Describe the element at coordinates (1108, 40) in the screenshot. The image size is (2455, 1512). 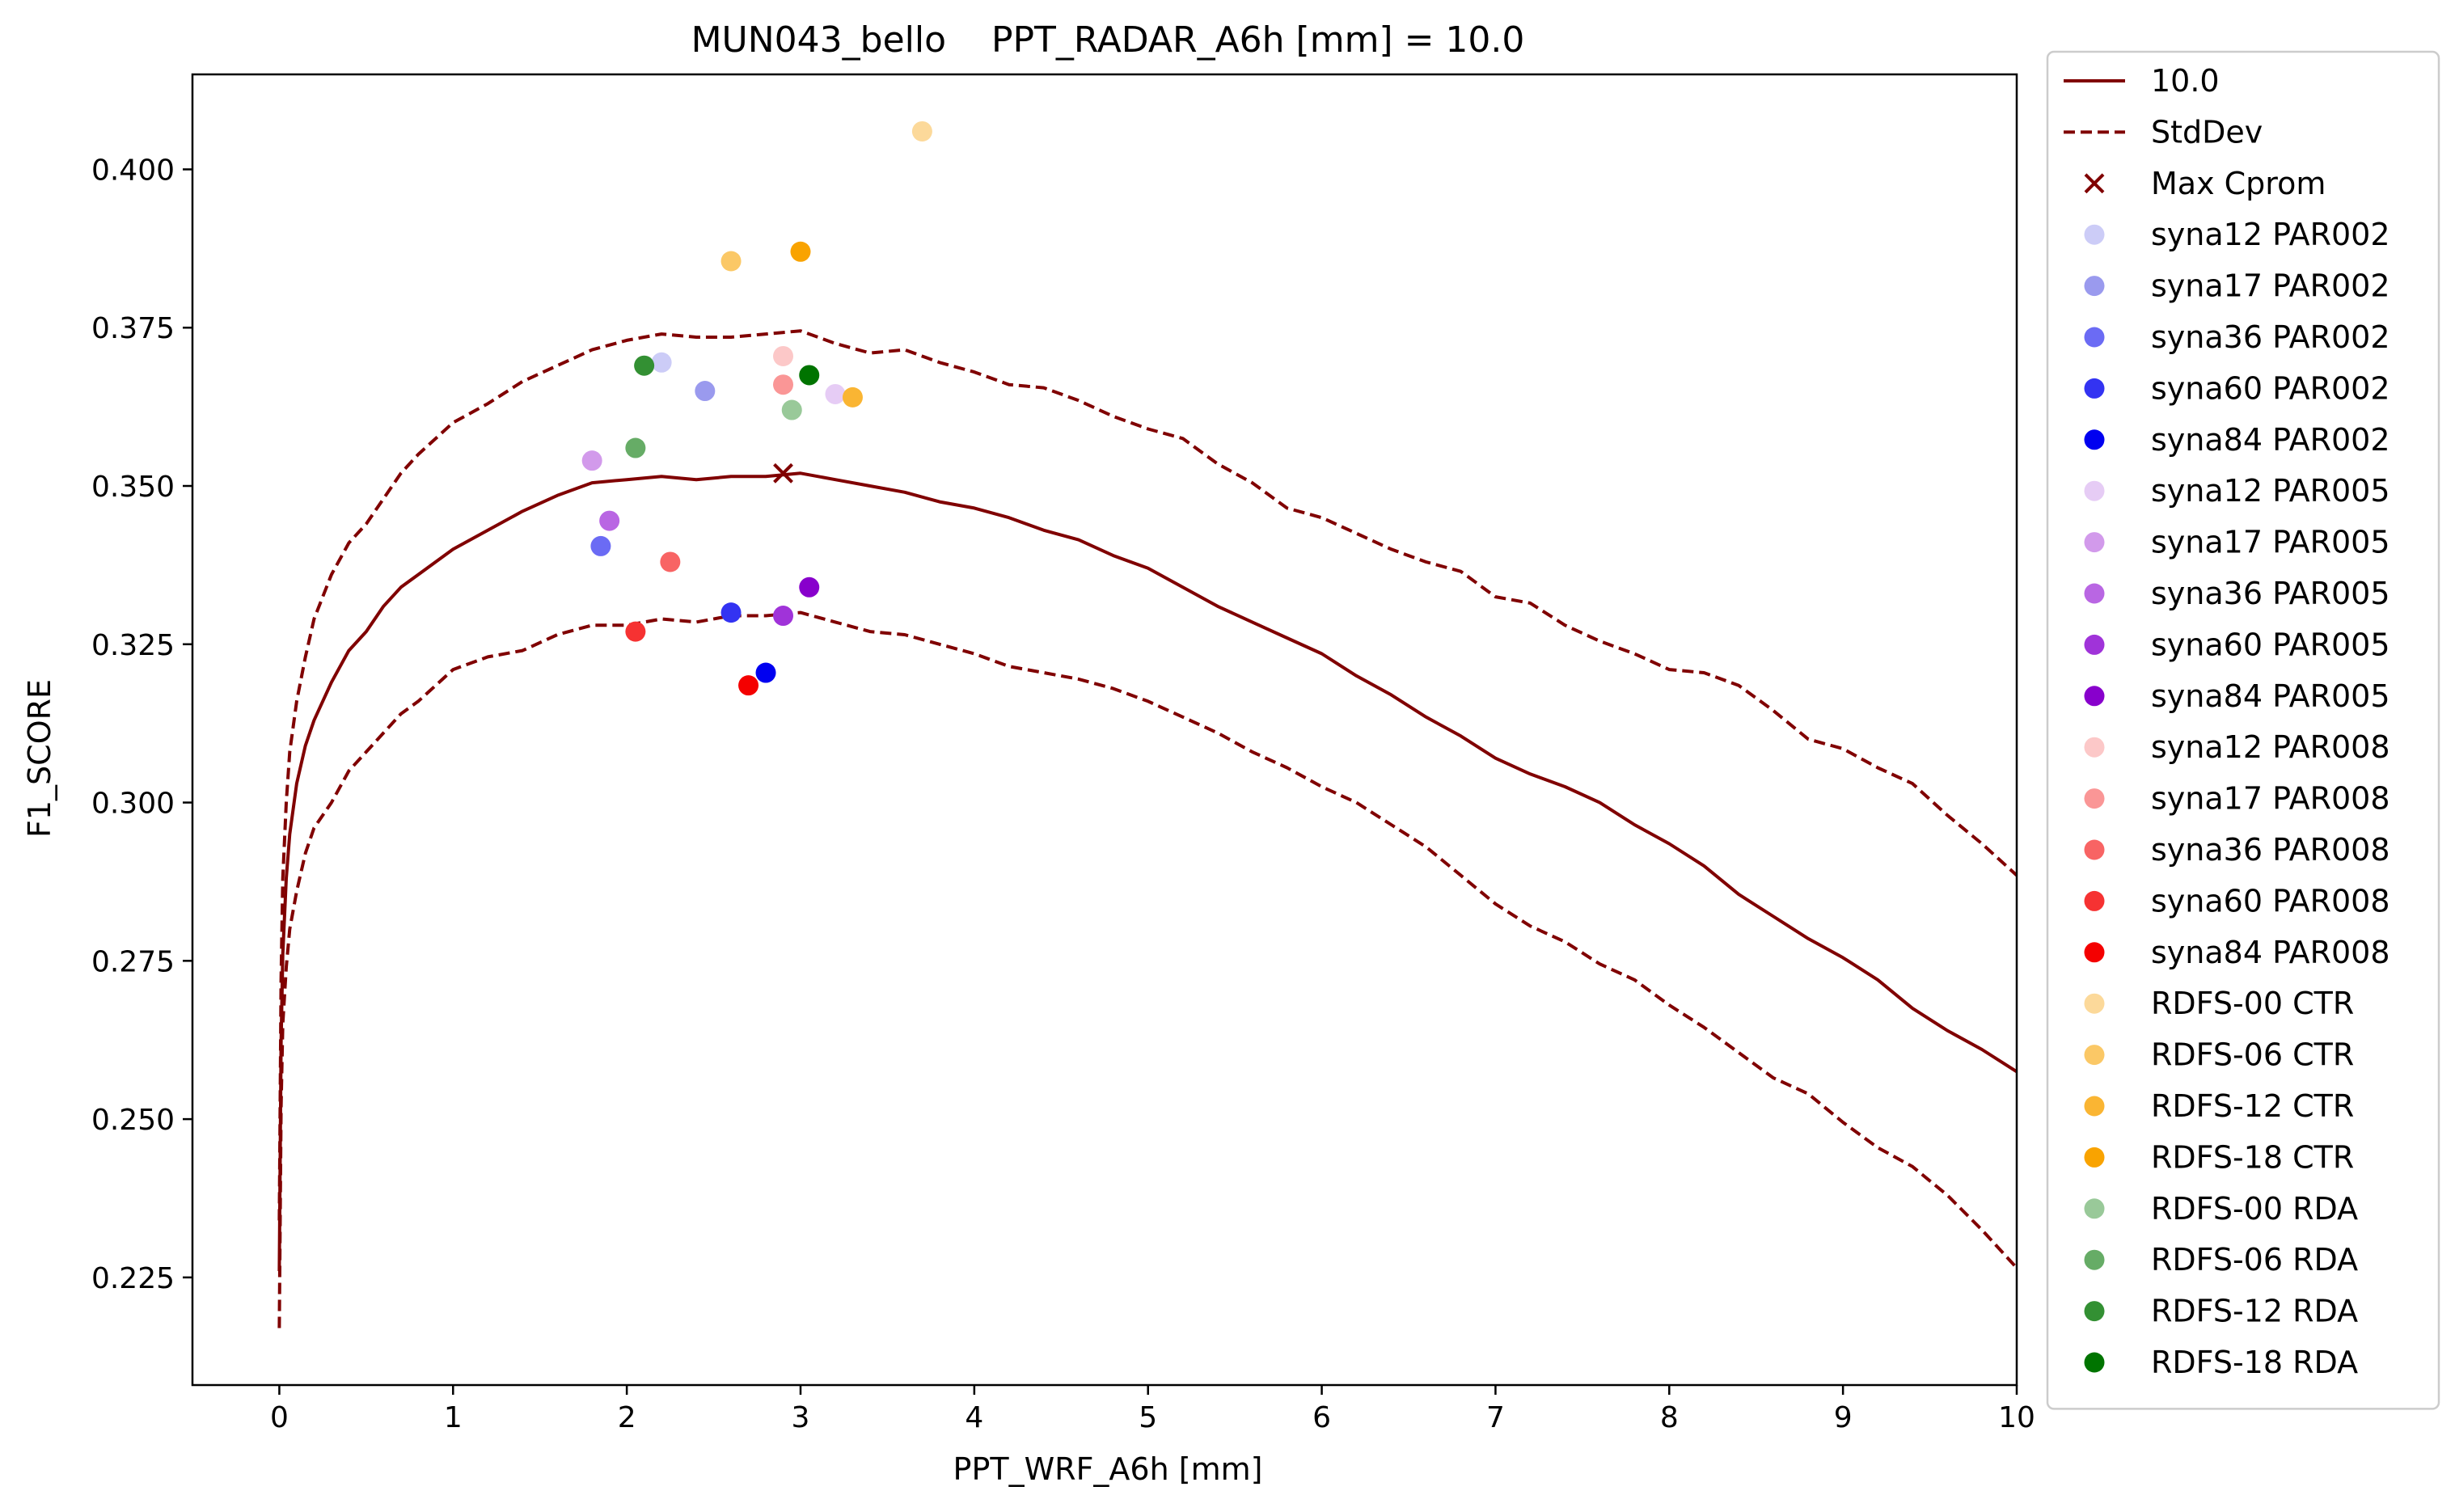
I see `chart-title: MUN043_bello PPT_RADAR_A6h [mm] = 10.0` at that location.